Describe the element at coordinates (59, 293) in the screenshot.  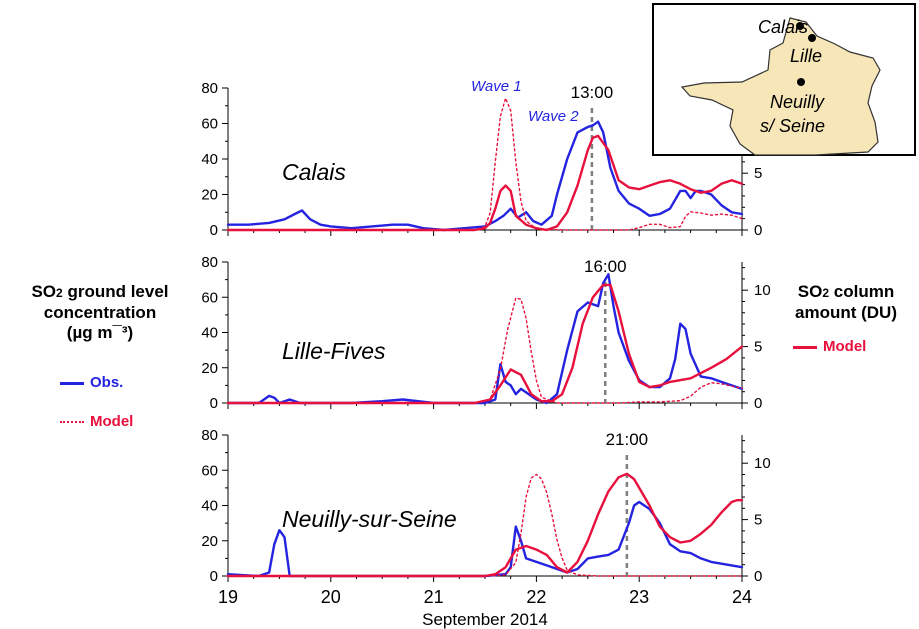
I see `left-axis-subscript: 2` at that location.